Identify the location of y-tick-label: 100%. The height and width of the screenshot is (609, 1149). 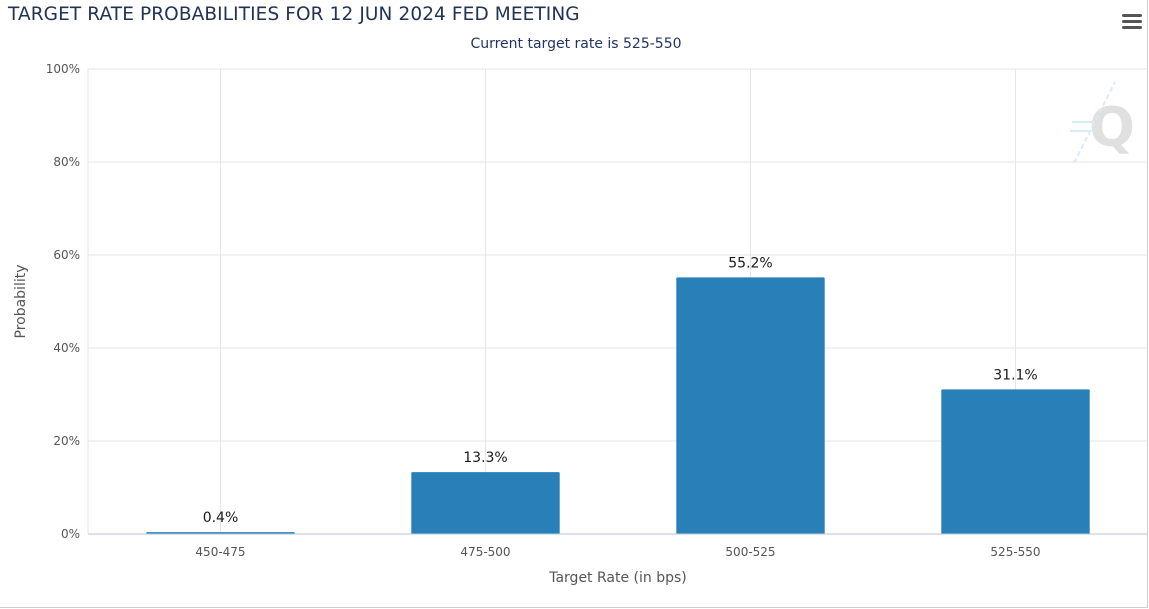
(63, 69).